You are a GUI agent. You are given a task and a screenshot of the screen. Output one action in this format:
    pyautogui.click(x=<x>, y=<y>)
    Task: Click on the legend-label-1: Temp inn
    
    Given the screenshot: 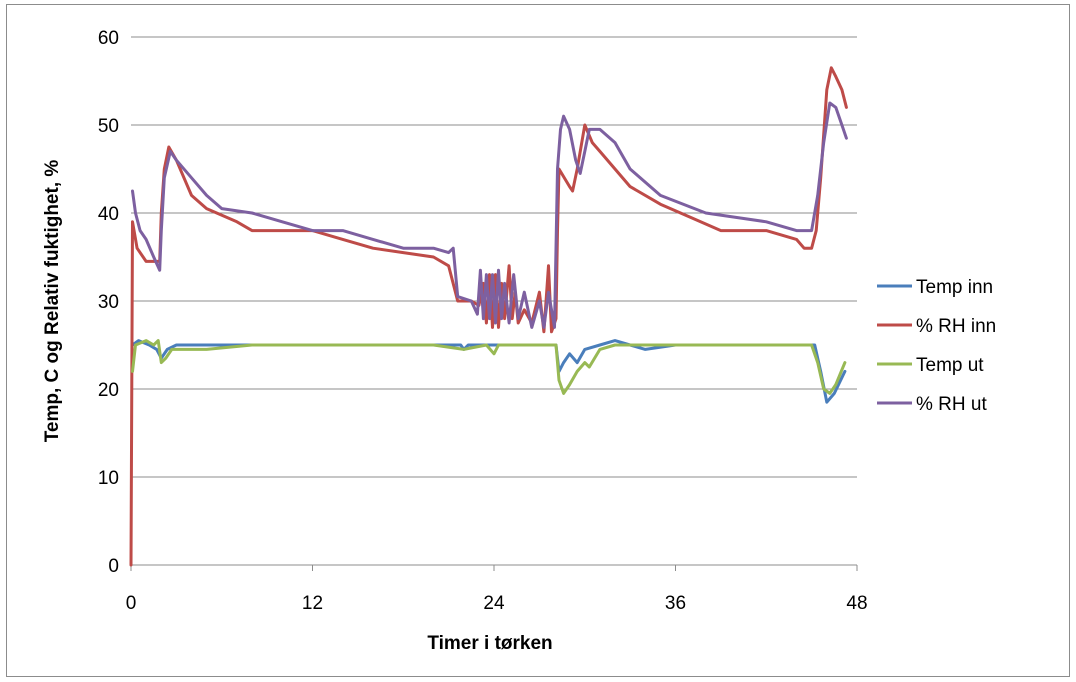 What is the action you would take?
    pyautogui.click(x=954, y=287)
    